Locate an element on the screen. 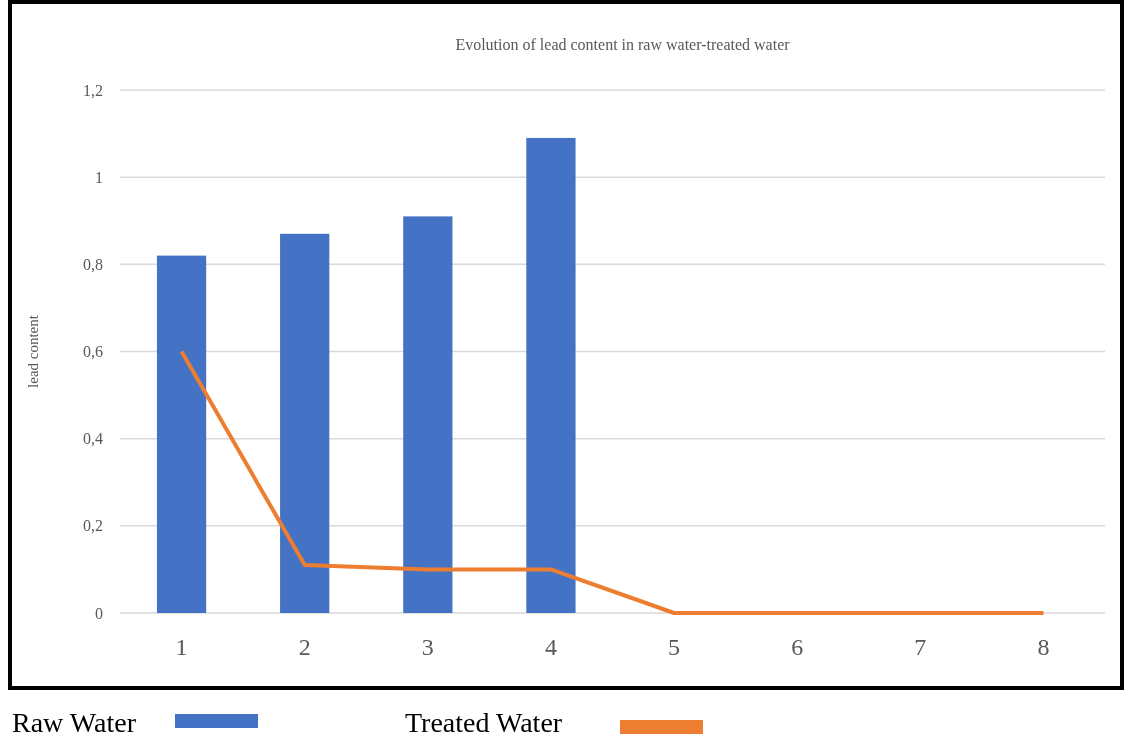  x-tick-label: 6 is located at coordinates (797, 647).